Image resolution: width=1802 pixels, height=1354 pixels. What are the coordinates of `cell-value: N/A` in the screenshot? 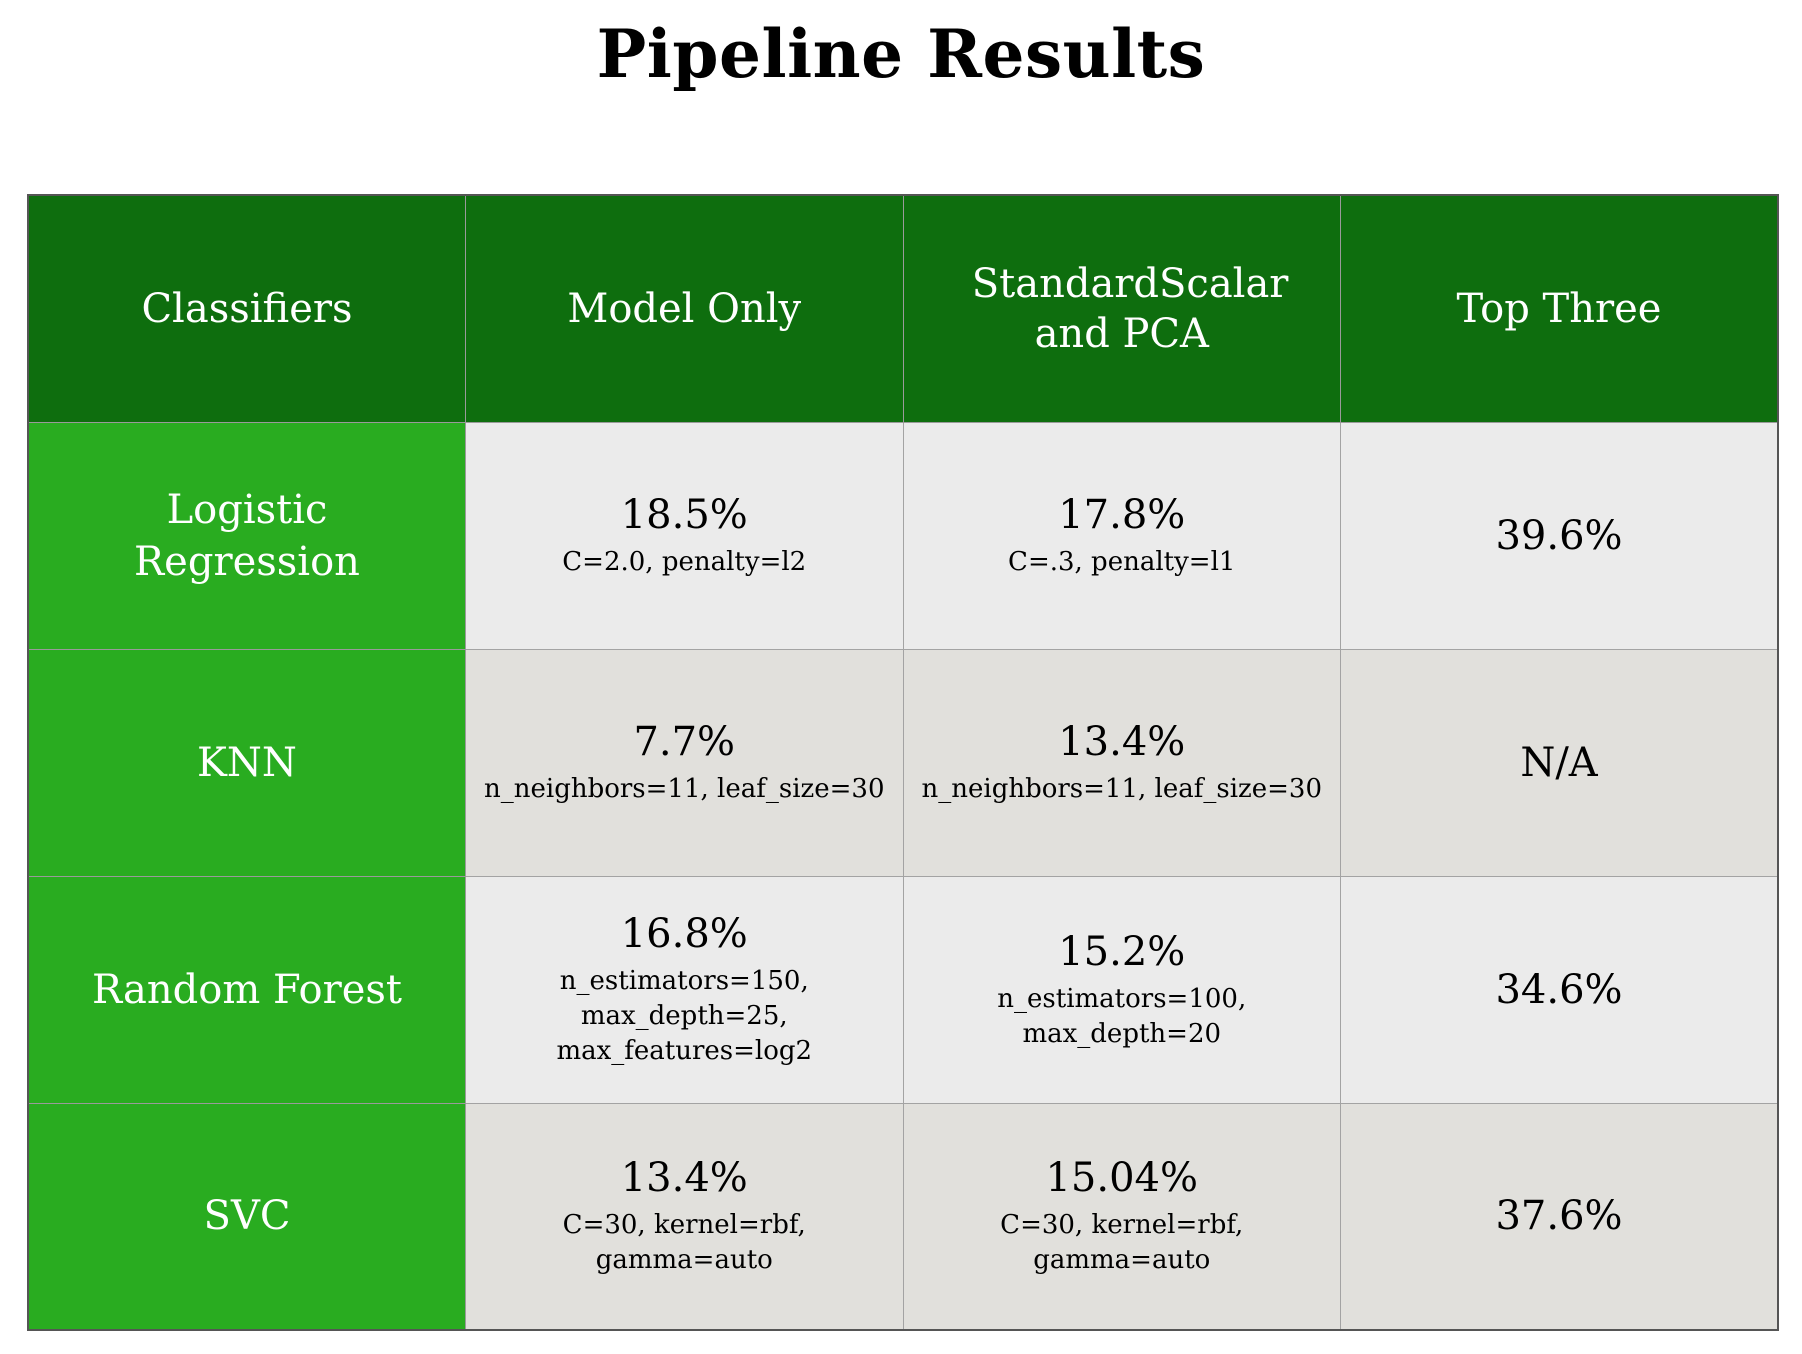 It's located at (1559, 762).